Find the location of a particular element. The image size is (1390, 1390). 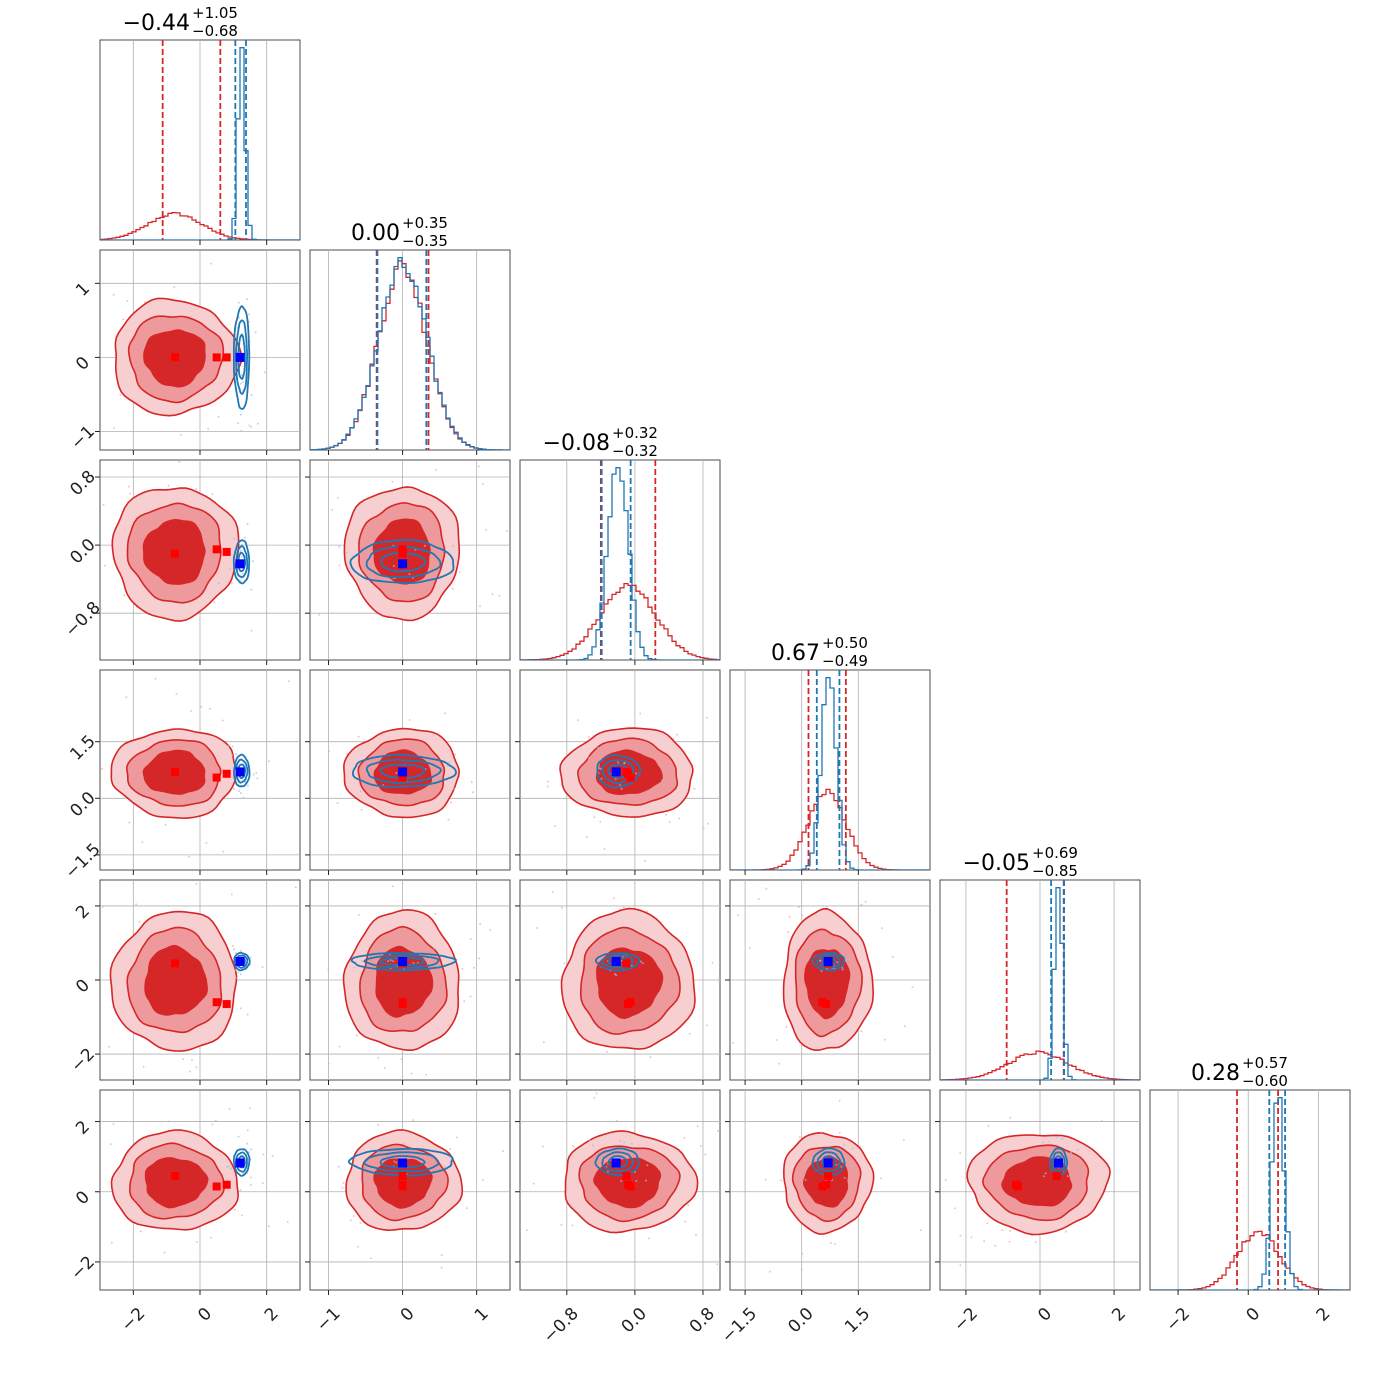

title-median: −0.08 is located at coordinates (576, 443).